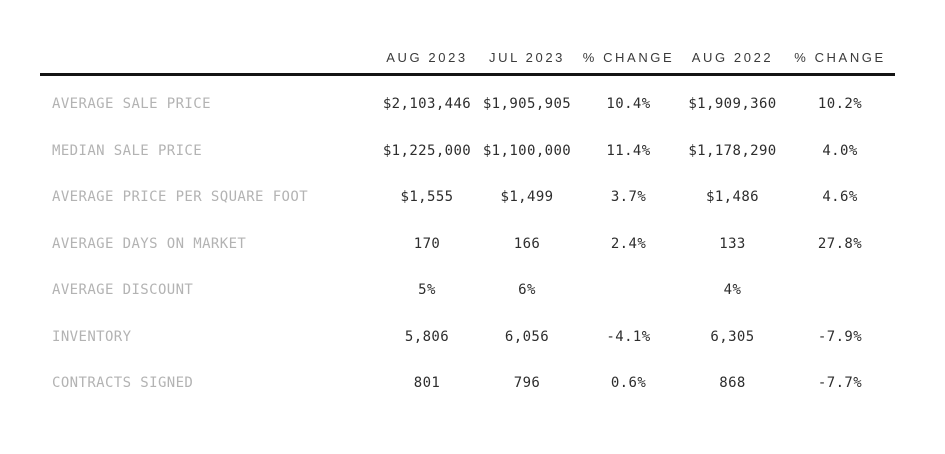  I want to click on column-header-pct-change-mom: % CHANGE, so click(628, 57).